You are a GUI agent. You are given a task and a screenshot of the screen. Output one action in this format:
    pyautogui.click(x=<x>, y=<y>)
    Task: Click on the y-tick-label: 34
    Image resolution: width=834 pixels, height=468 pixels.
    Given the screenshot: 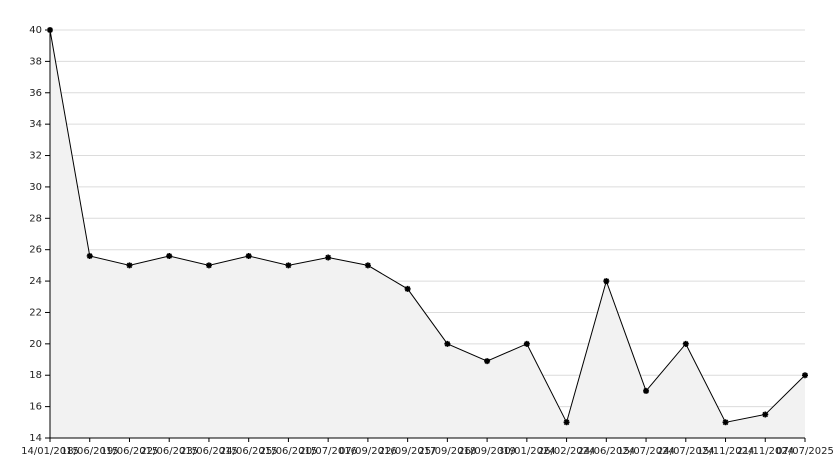 What is the action you would take?
    pyautogui.click(x=35, y=124)
    